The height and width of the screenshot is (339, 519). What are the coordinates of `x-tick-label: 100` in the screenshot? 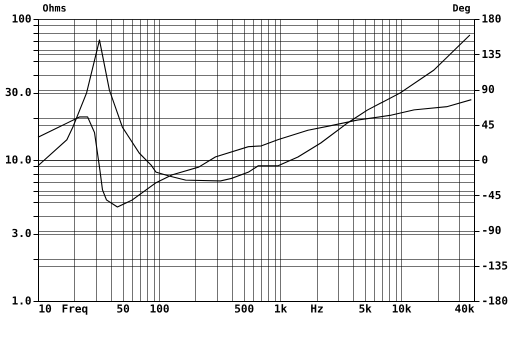 It's located at (160, 309).